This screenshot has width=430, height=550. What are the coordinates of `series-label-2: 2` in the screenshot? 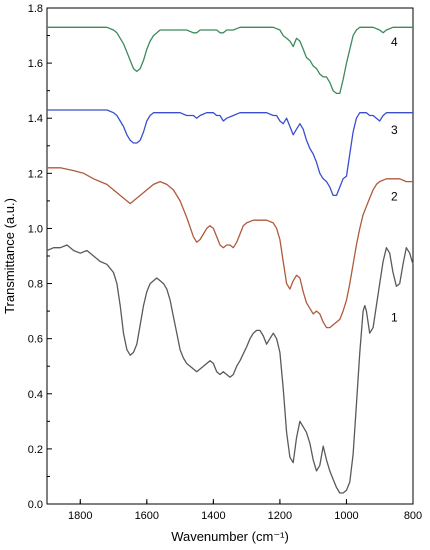 It's located at (394, 196).